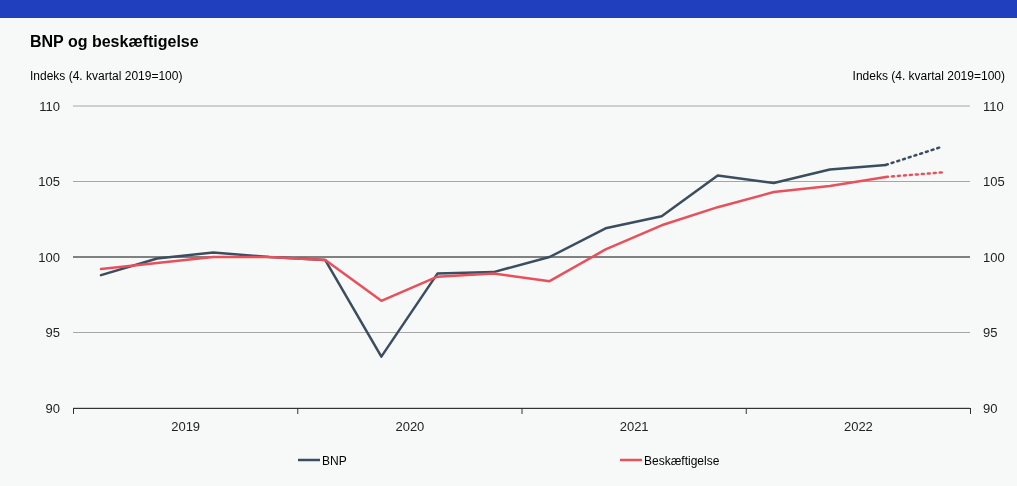  I want to click on x-tick-label: 2021, so click(634, 427).